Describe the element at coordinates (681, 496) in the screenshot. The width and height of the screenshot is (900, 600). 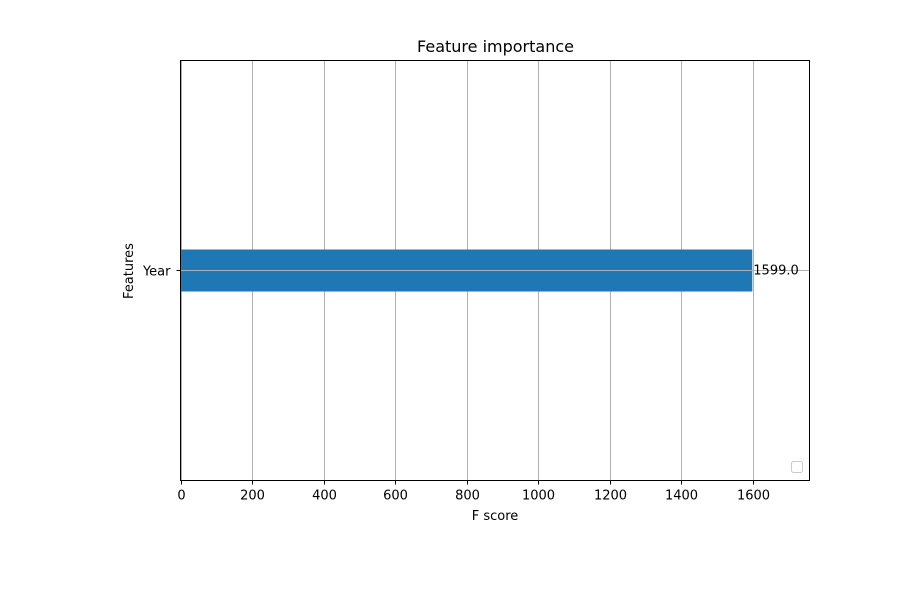
I see `x-tick-label: 1400` at that location.